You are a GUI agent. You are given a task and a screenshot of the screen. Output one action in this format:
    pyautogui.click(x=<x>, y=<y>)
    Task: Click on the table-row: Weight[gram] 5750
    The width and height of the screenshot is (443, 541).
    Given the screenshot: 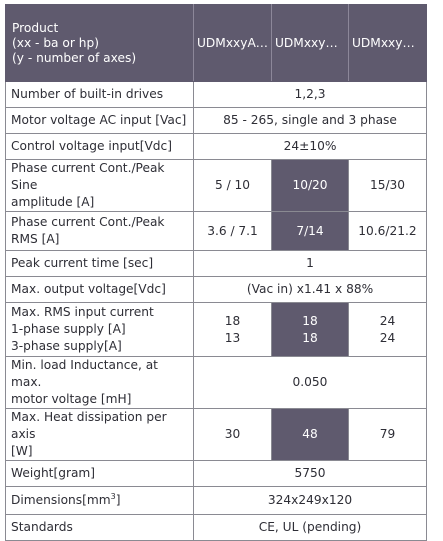 What is the action you would take?
    pyautogui.click(x=216, y=473)
    